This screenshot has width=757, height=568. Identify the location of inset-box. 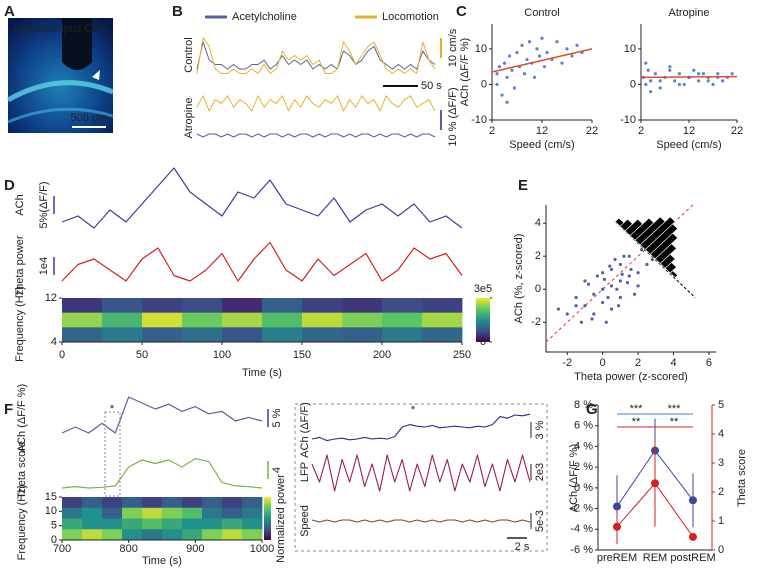
(421, 477).